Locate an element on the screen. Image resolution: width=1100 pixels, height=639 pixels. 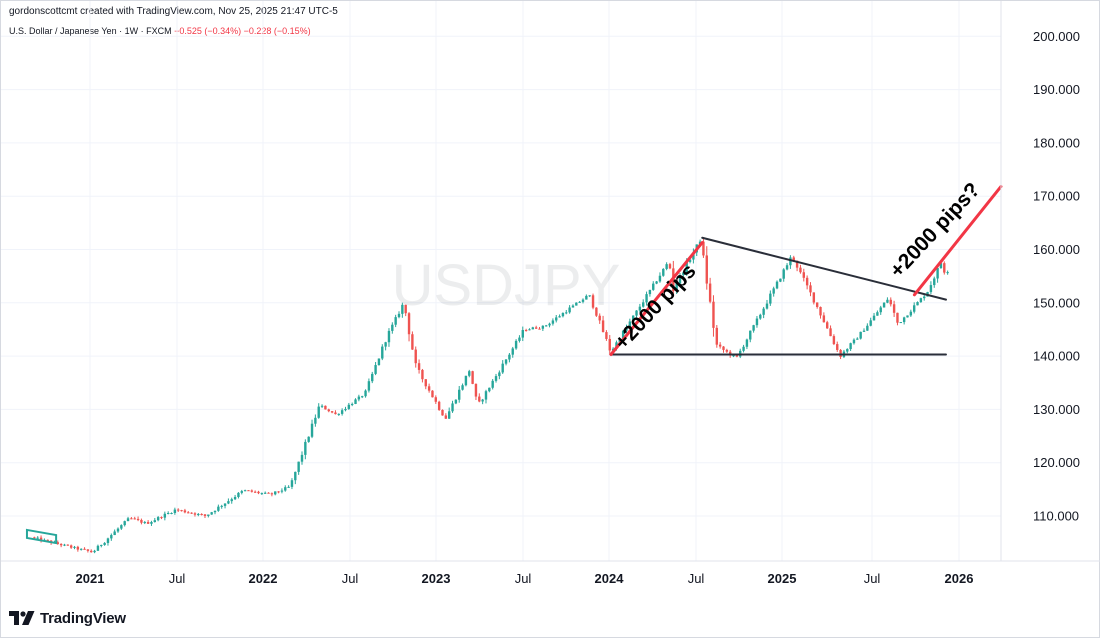
tradingview-brand: TradingView is located at coordinates (83, 618).